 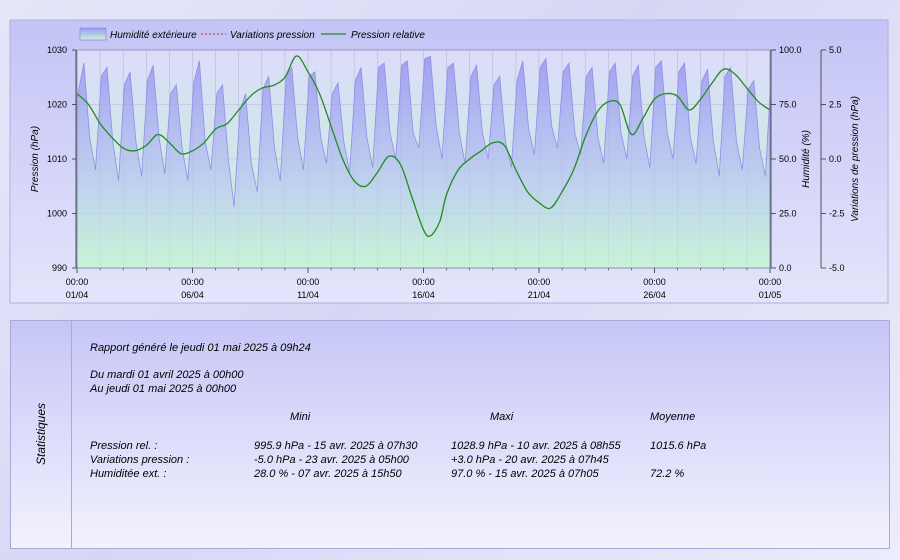 What do you see at coordinates (93, 34) in the screenshot?
I see `legend-swatch-humidity` at bounding box center [93, 34].